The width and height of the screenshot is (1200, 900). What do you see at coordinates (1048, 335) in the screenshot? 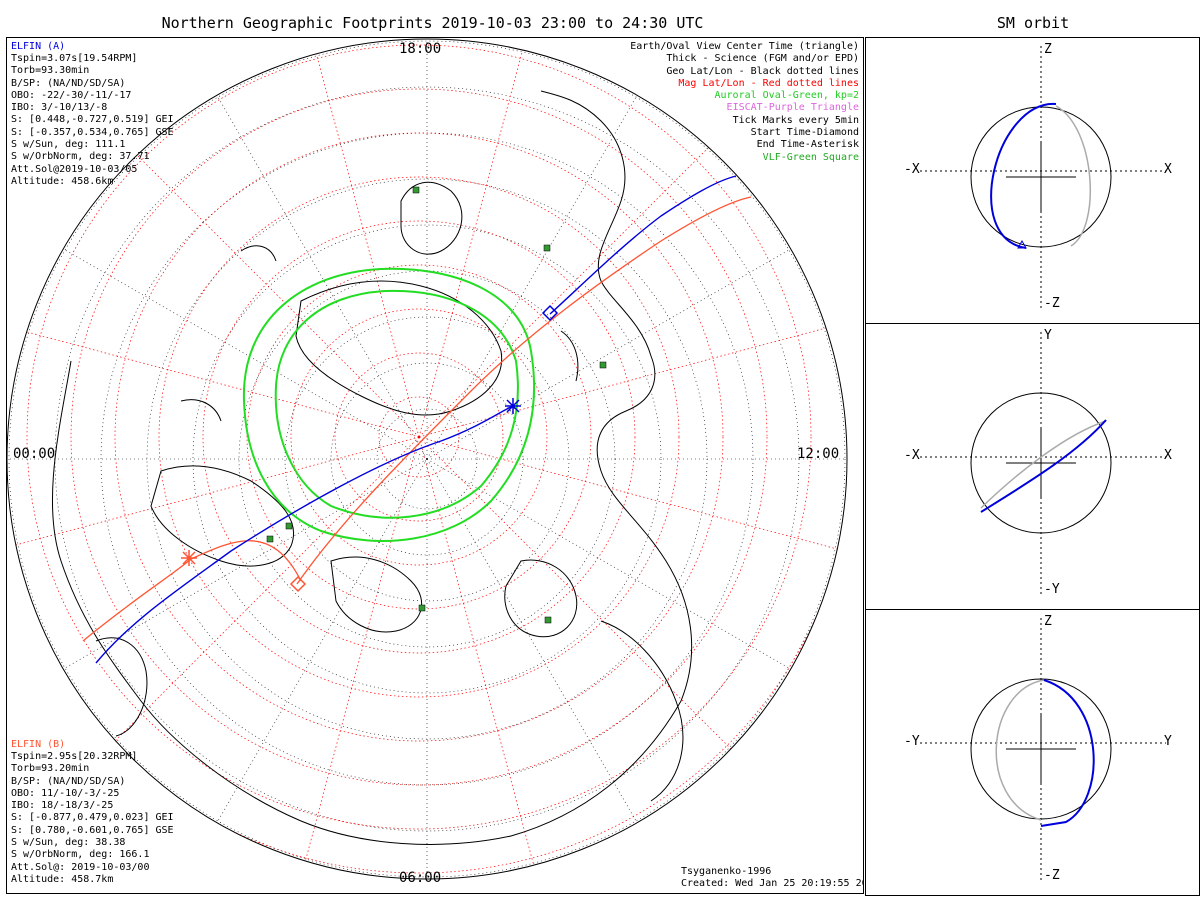
I see `sm2-top: Y` at bounding box center [1048, 335].